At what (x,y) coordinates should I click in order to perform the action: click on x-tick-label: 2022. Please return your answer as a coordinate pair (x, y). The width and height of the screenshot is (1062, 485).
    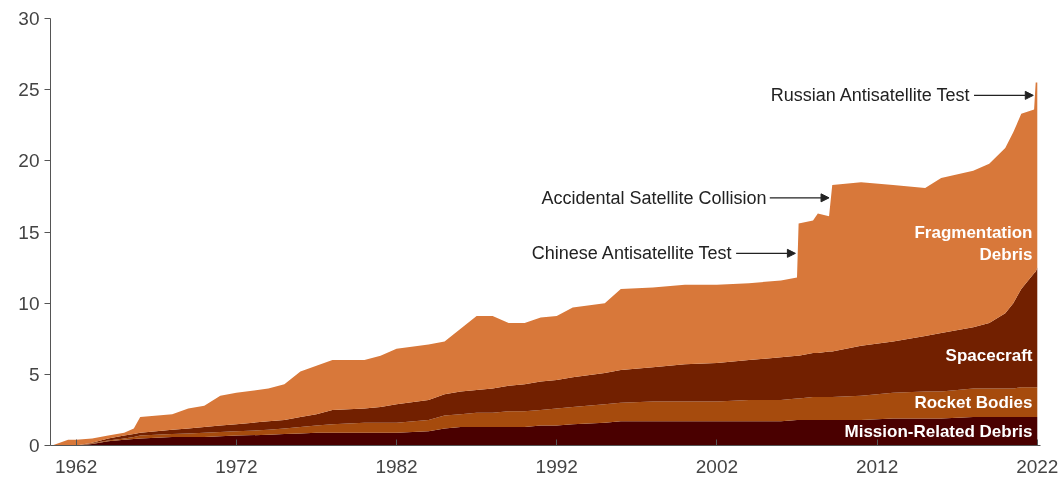
    Looking at the image, I should click on (1037, 466).